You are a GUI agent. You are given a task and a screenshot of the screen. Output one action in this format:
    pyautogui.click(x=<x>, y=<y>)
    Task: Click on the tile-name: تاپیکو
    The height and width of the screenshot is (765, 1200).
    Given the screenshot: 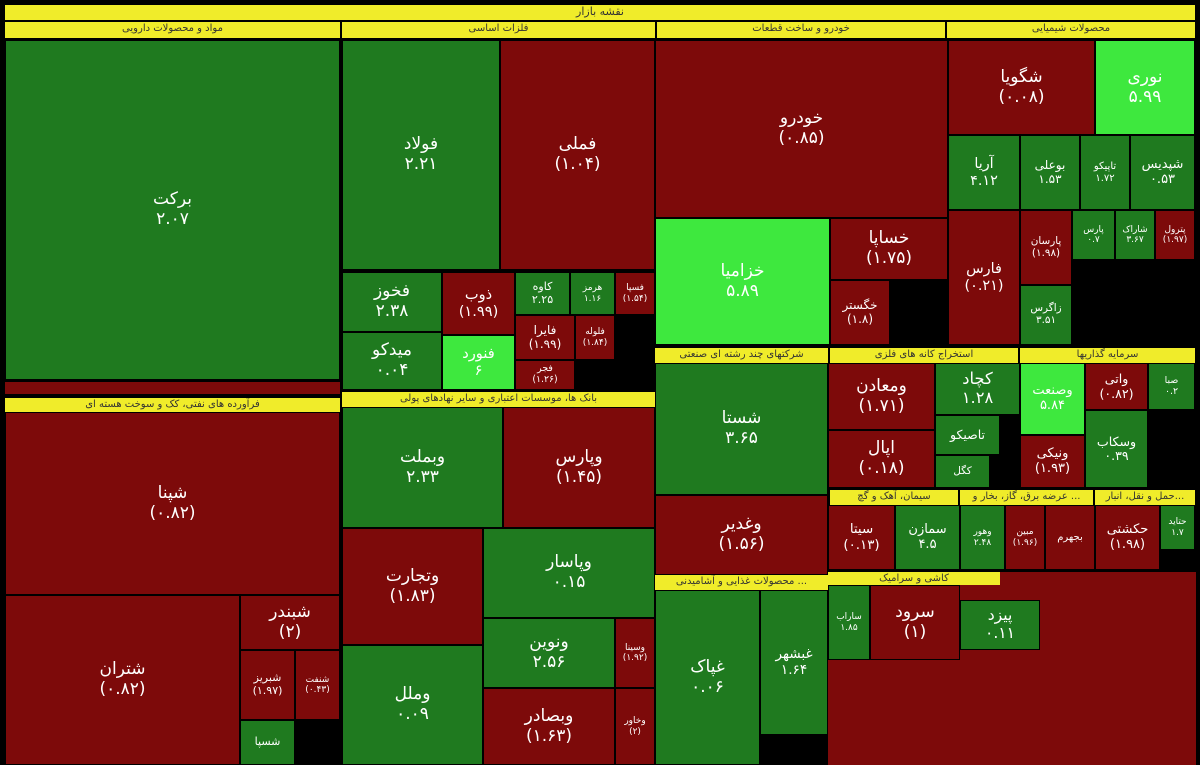 What is the action you would take?
    pyautogui.click(x=1105, y=166)
    